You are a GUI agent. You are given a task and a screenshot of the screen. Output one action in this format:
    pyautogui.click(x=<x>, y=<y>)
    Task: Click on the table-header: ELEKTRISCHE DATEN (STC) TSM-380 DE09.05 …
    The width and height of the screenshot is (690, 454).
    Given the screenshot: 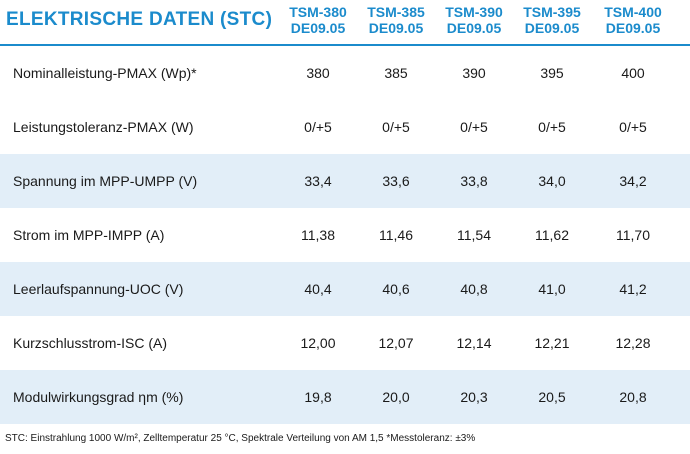 What is the action you would take?
    pyautogui.click(x=345, y=20)
    